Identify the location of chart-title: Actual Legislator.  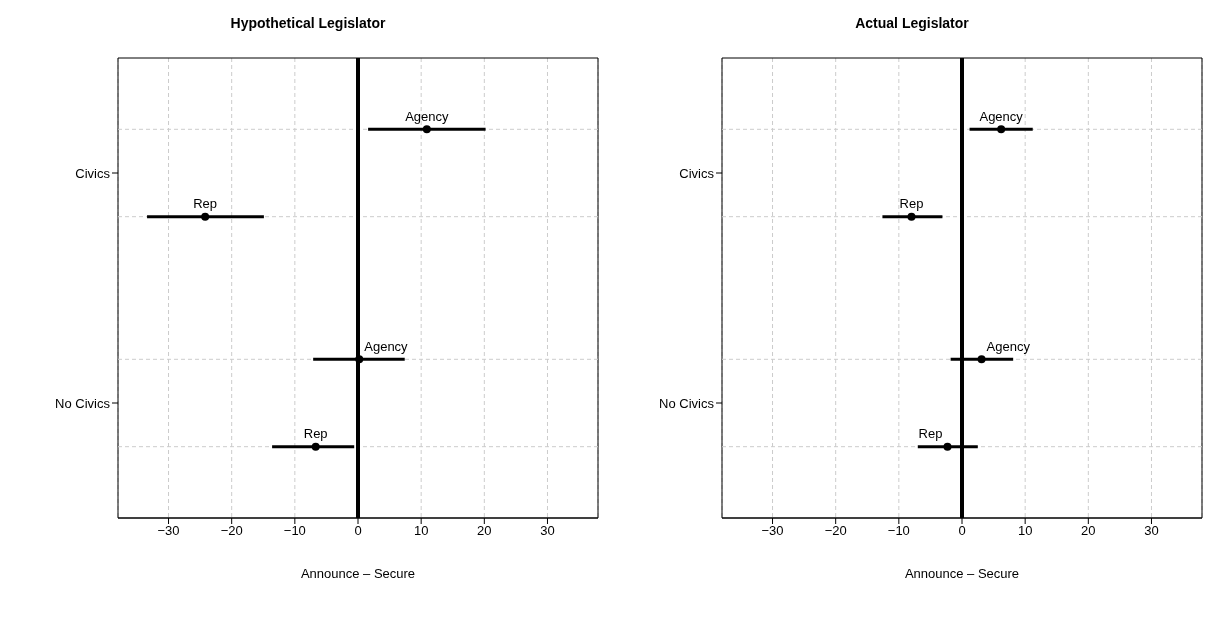
(912, 23).